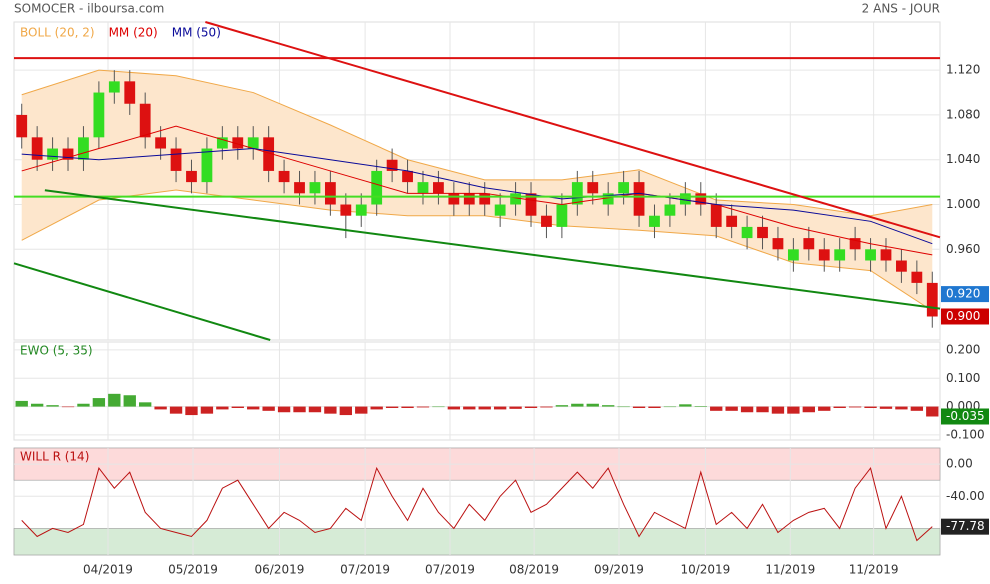  What do you see at coordinates (193, 570) in the screenshot?
I see `x-tick-label: 05/2019` at bounding box center [193, 570].